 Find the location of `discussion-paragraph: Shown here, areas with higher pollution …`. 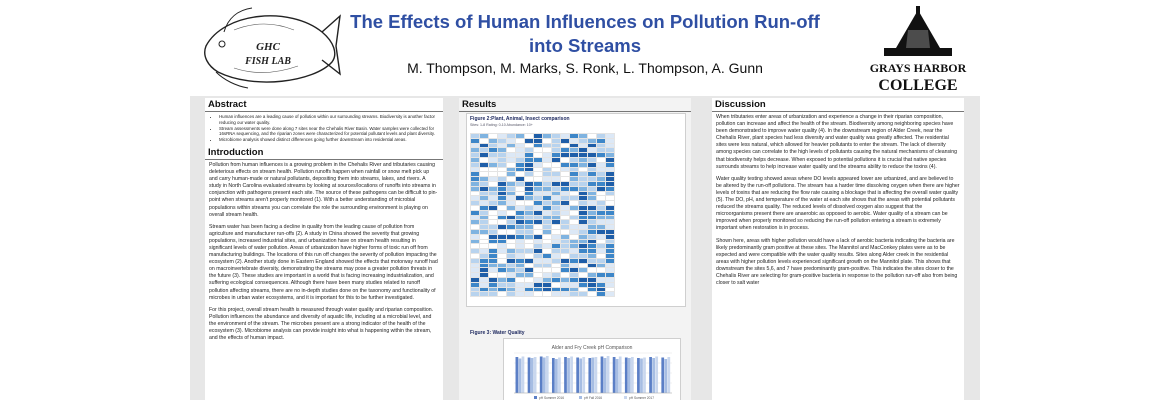

discussion-paragraph: Shown here, areas with higher pollution … is located at coordinates (837, 262).